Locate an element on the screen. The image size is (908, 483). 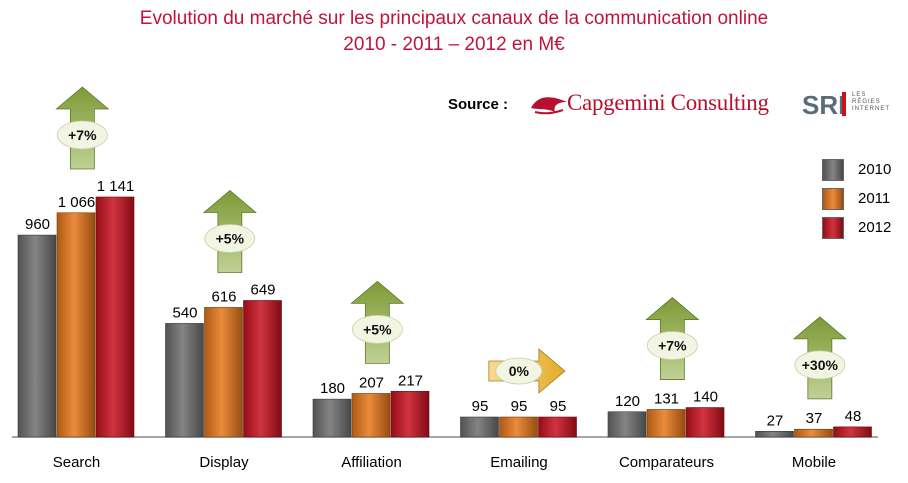
growth-arrow-right-icon: 0% is located at coordinates (527, 371).